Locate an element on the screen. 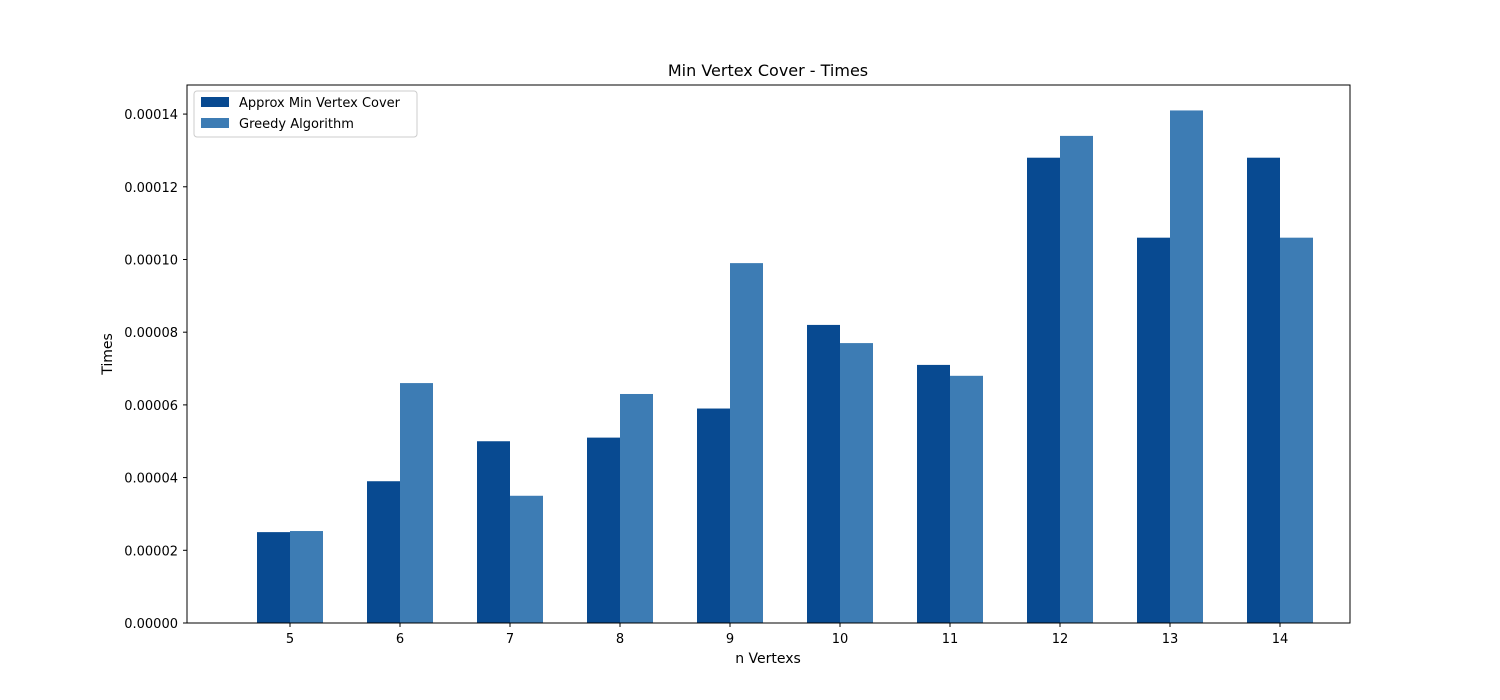 The width and height of the screenshot is (1500, 700). legend: Approx Min Vertex Cover Greedy Algorithm is located at coordinates (305, 114).